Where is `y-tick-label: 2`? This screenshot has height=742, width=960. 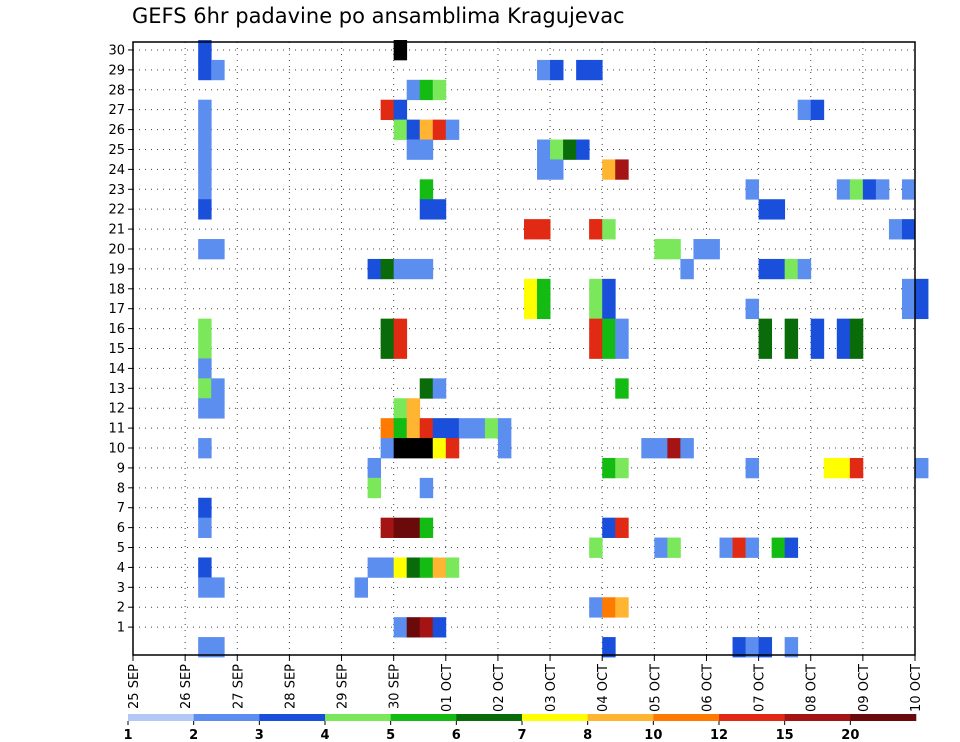 y-tick-label: 2 is located at coordinates (121, 608).